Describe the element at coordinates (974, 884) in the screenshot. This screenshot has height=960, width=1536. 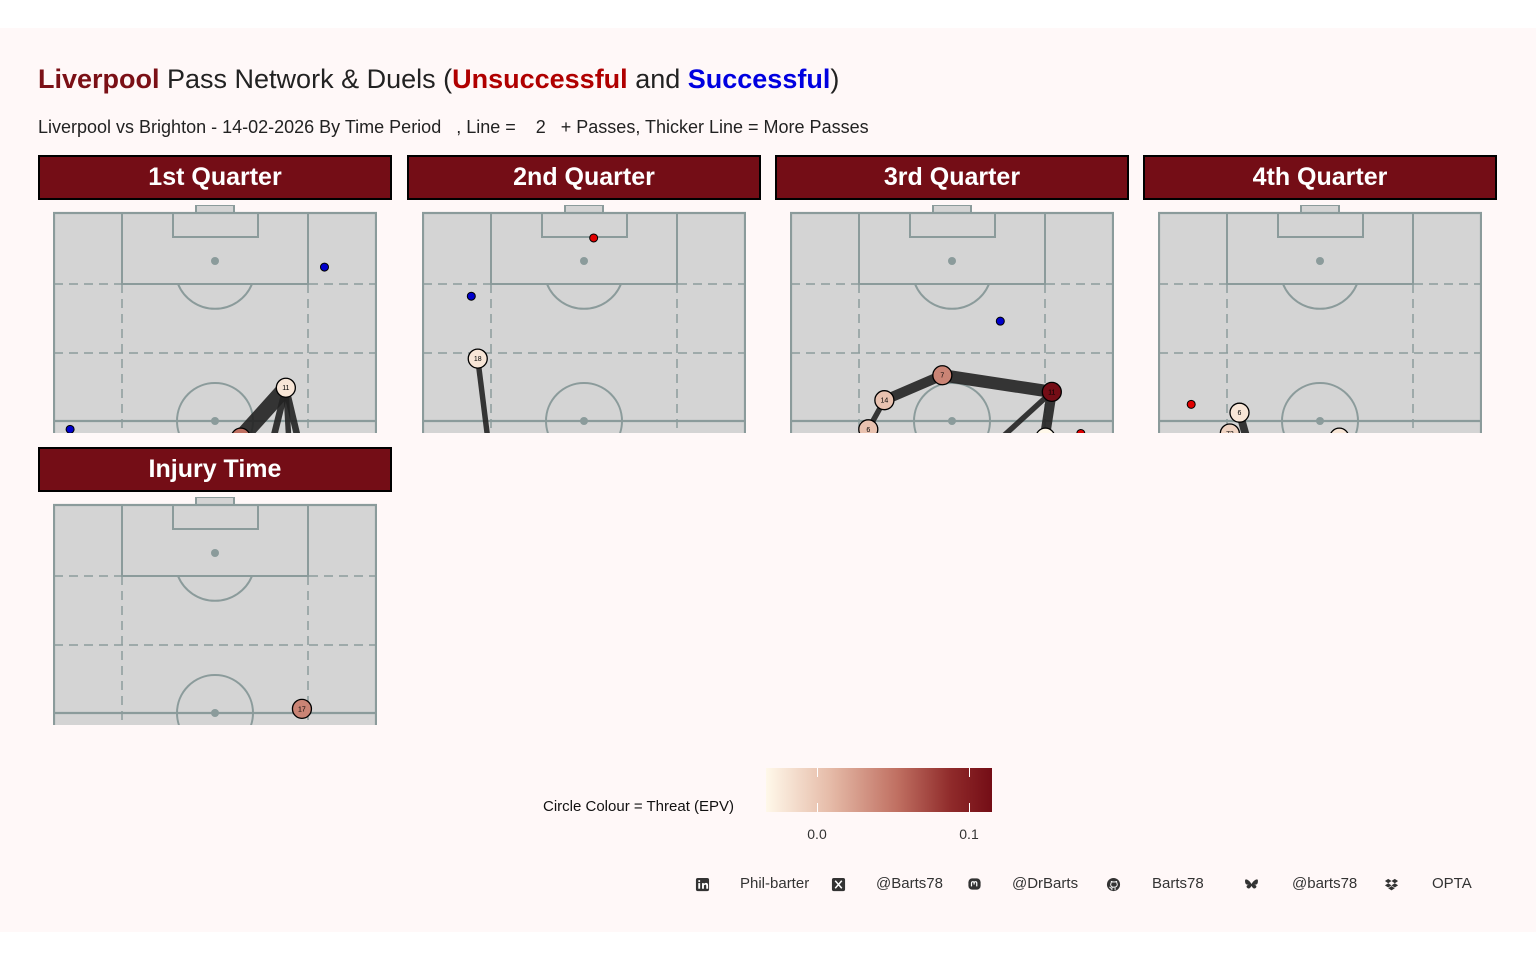
I see `mastodon-icon` at that location.